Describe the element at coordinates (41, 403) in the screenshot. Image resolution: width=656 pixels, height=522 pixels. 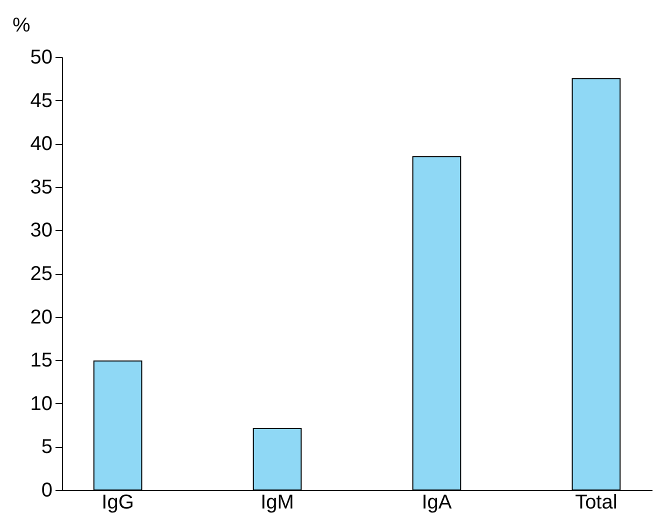
I see `y-tick-label: 10` at that location.